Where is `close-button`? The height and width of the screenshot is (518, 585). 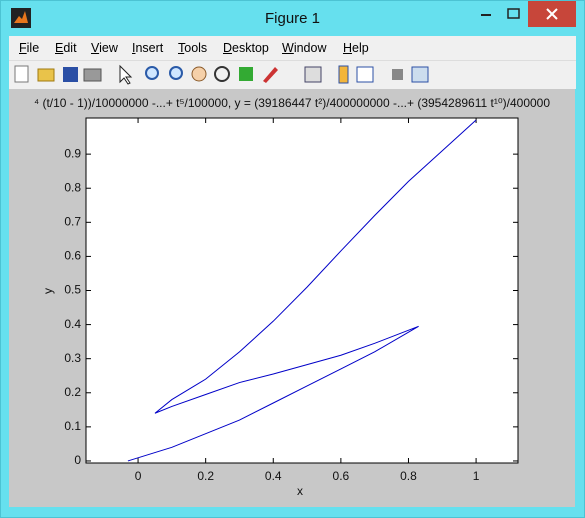
close-button is located at coordinates (552, 14).